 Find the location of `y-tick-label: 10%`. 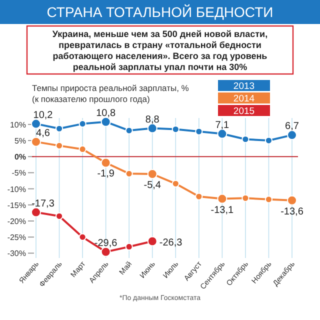

y-tick-label: 10% is located at coordinates (18, 125).